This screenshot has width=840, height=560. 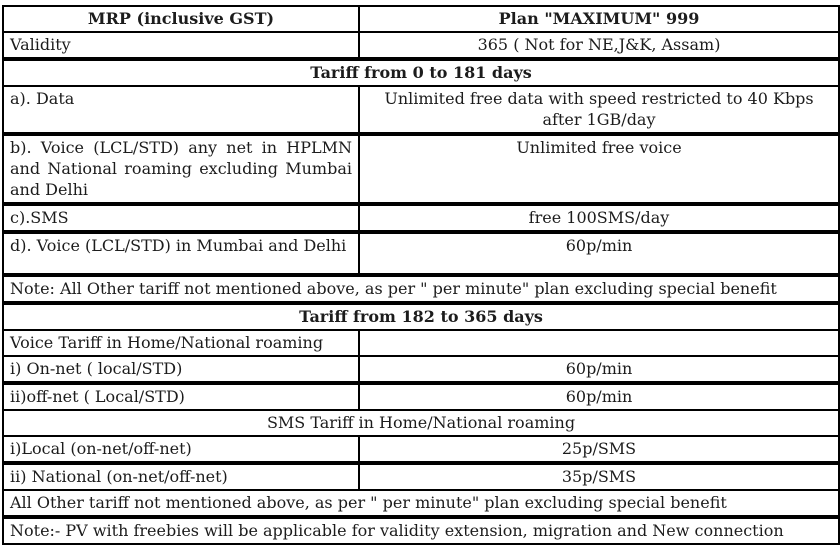 What do you see at coordinates (599, 343) in the screenshot?
I see `voice-tariff-subheader-empty-cell` at bounding box center [599, 343].